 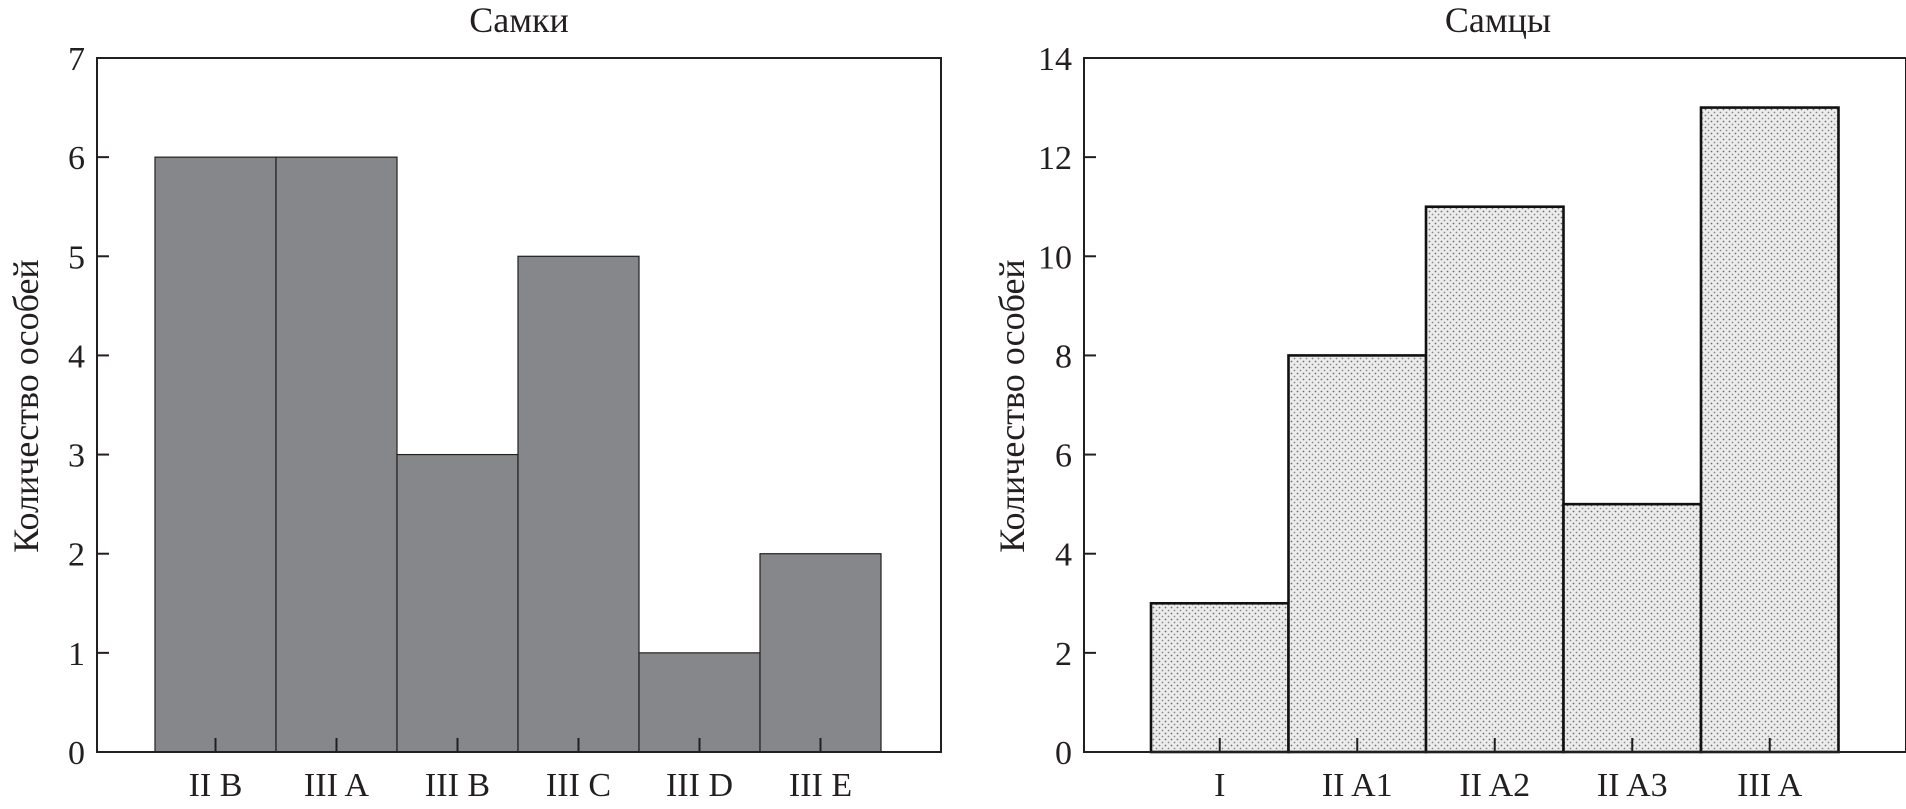 What do you see at coordinates (1063, 654) in the screenshot?
I see `males-y-tick-label: 2` at bounding box center [1063, 654].